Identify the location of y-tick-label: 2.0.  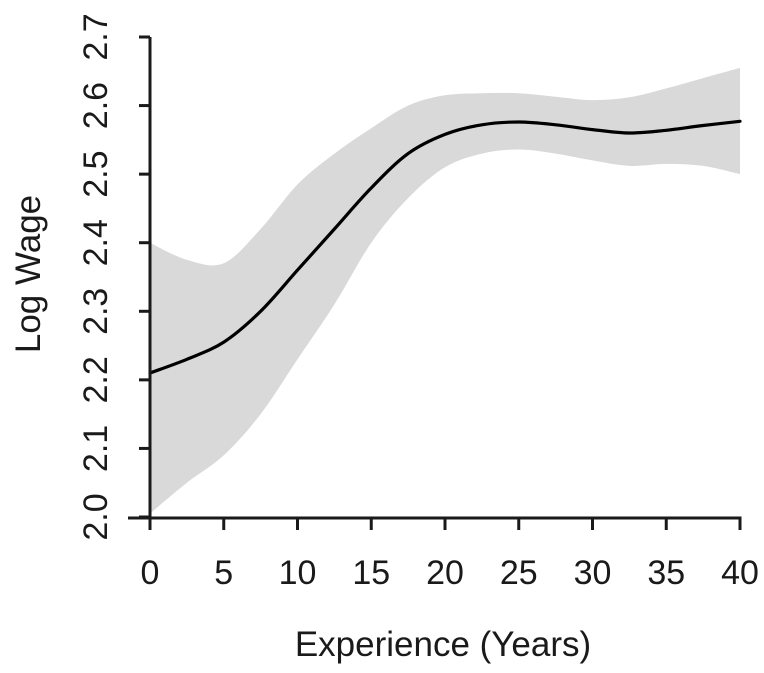
(96, 516).